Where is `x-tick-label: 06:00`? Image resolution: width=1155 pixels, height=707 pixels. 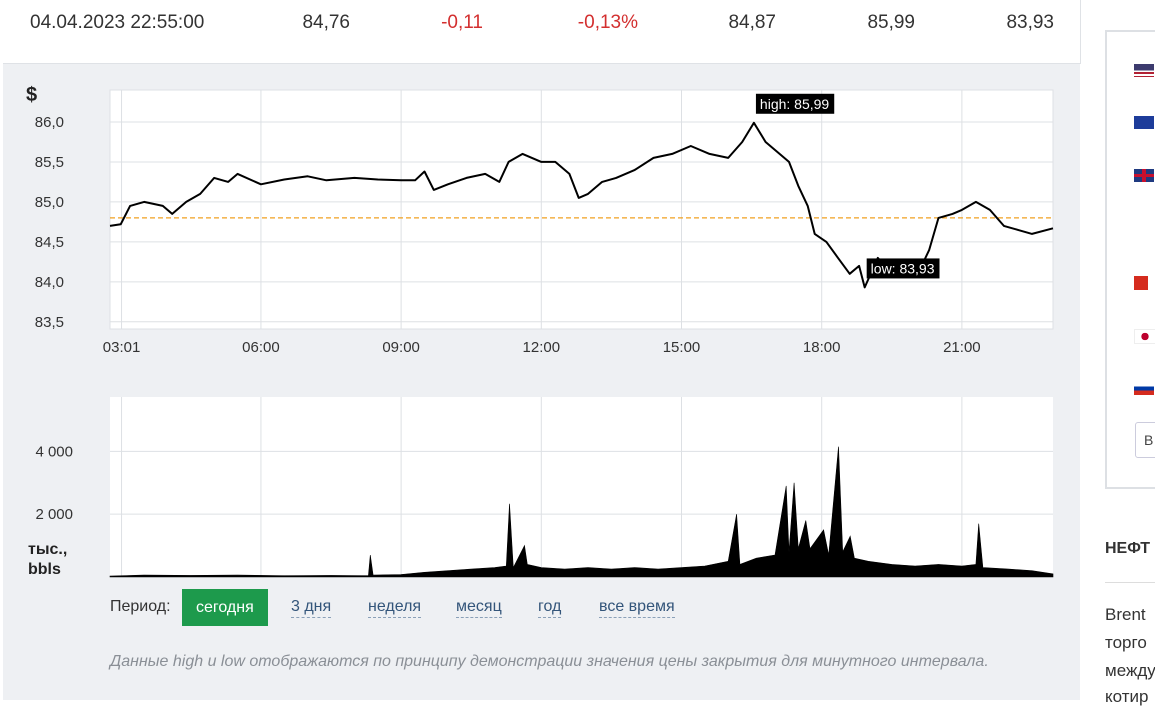
x-tick-label: 06:00 is located at coordinates (261, 347).